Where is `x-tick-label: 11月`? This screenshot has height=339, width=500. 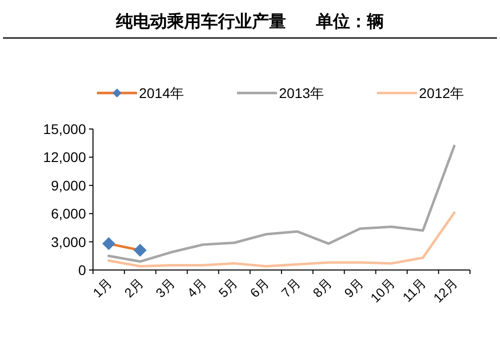
x-tick-label: 11月 is located at coordinates (414, 290).